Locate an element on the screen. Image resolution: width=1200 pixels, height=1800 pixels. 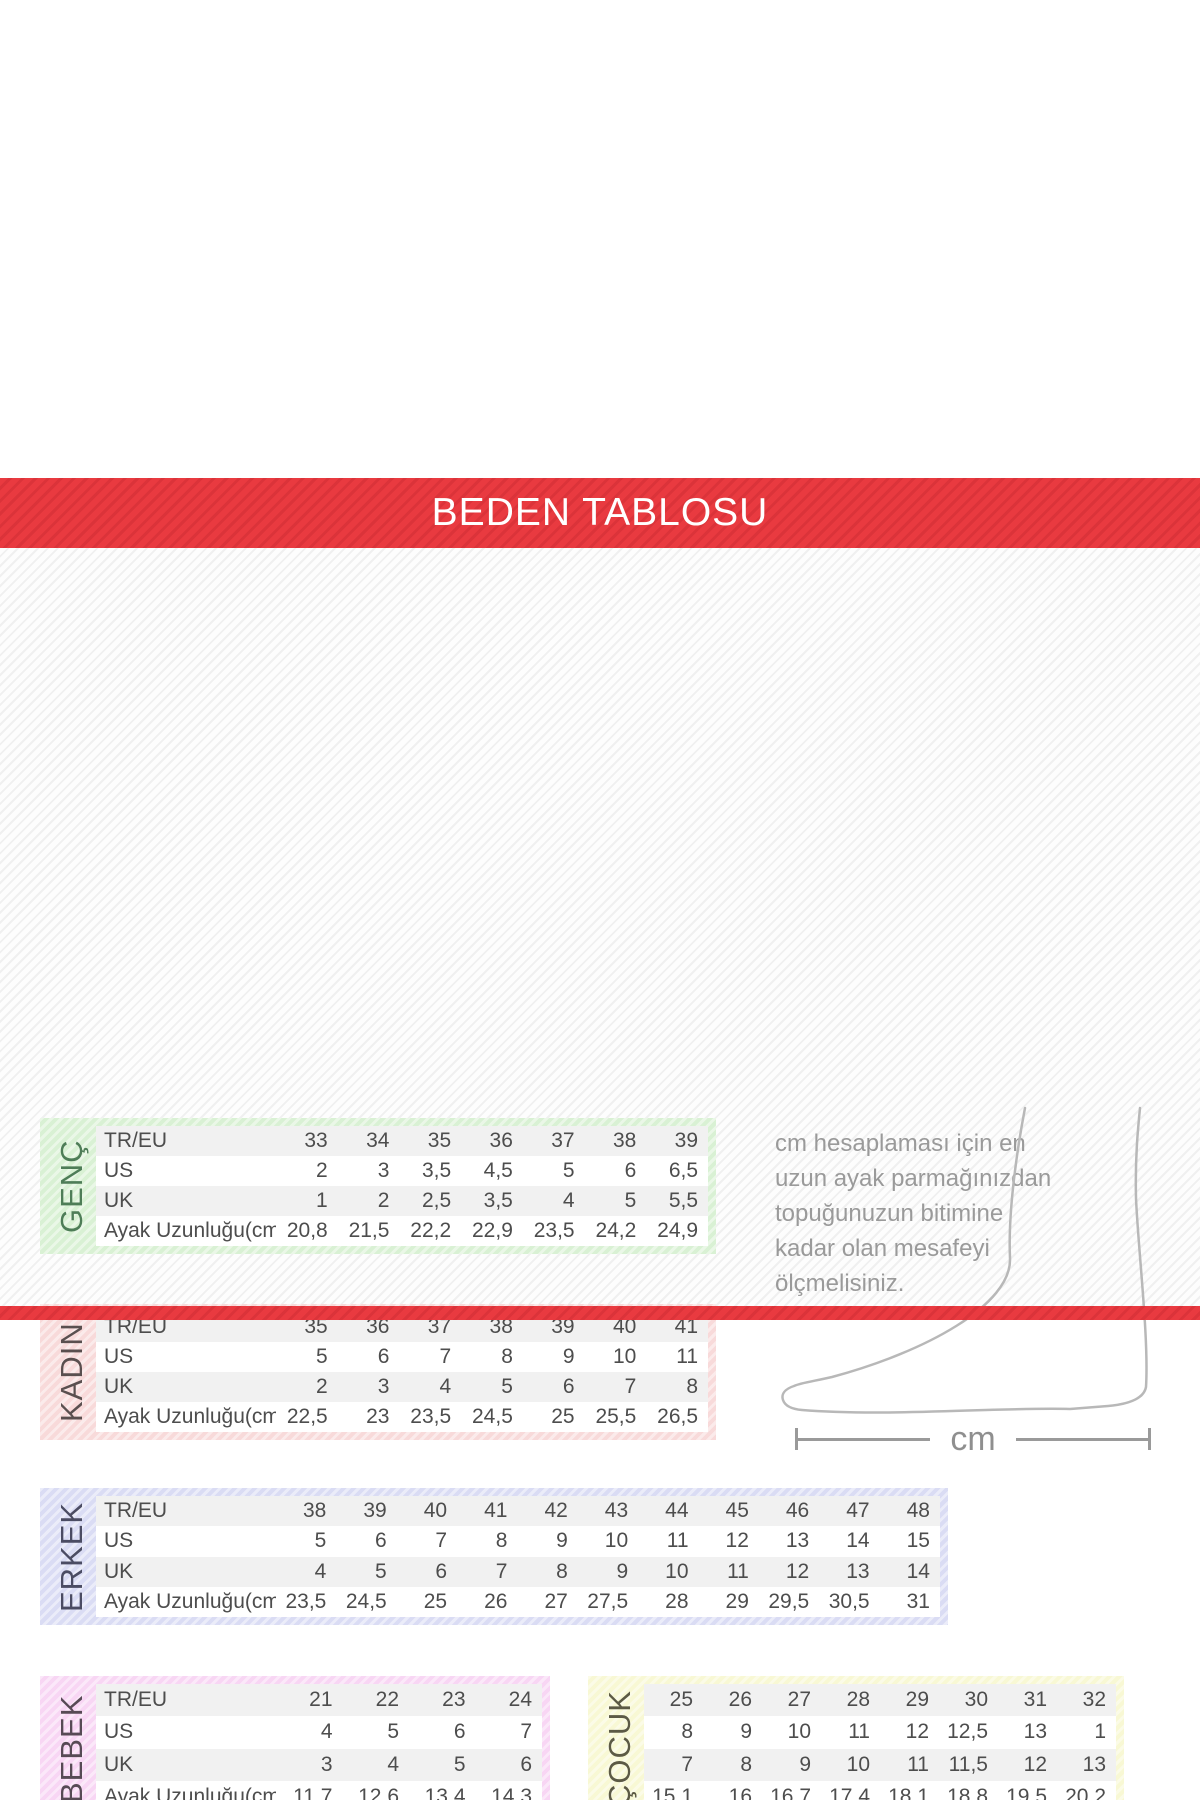
size-cell: 18,1 is located at coordinates (908, 1792).